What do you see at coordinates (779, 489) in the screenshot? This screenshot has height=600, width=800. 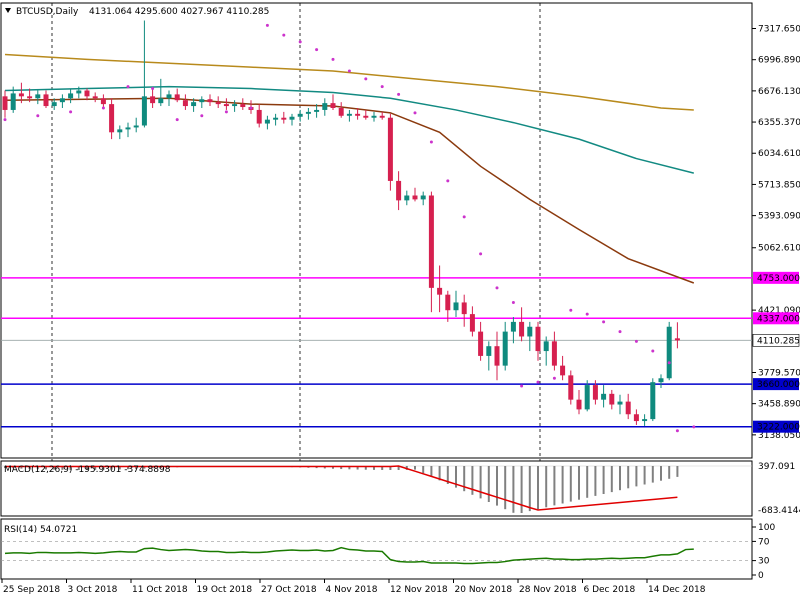 I see `macd-axis: 397.091 -683.4144` at bounding box center [779, 489].